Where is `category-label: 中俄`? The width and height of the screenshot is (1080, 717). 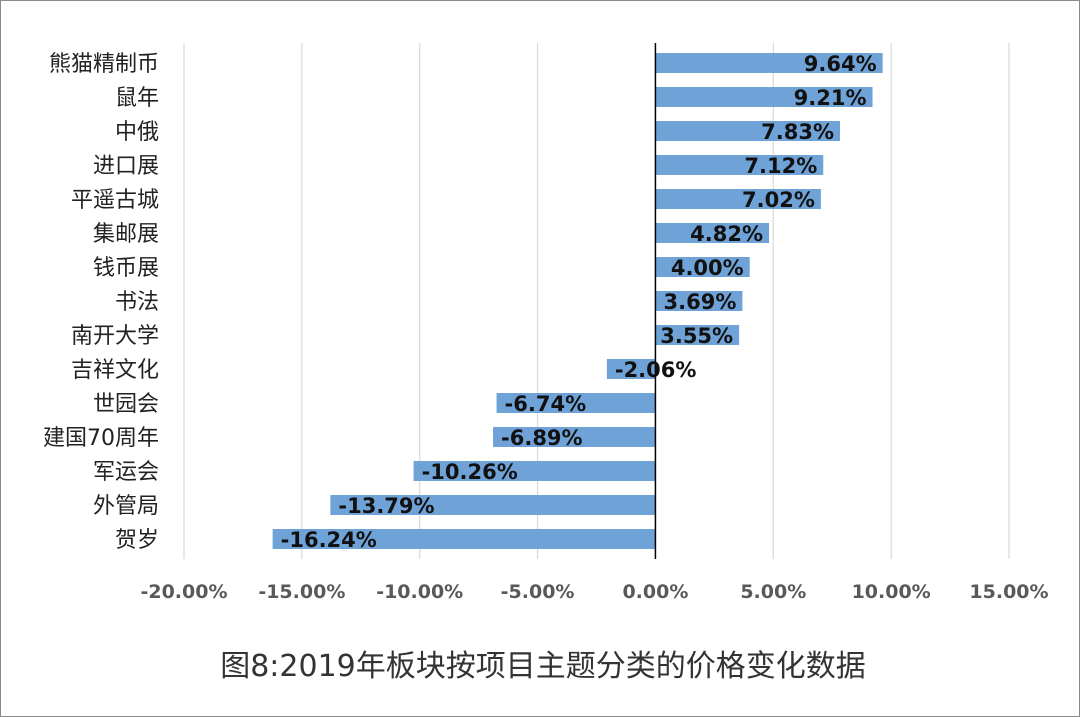 category-label: 中俄 is located at coordinates (137, 132).